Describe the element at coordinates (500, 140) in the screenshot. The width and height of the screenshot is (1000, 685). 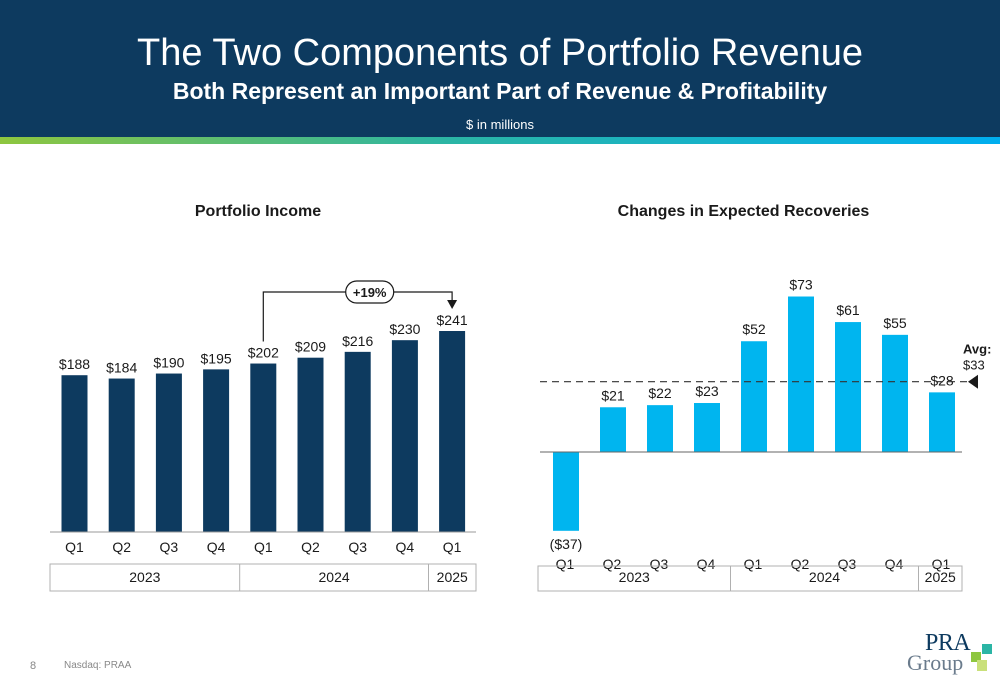
I see `accent-stripe` at that location.